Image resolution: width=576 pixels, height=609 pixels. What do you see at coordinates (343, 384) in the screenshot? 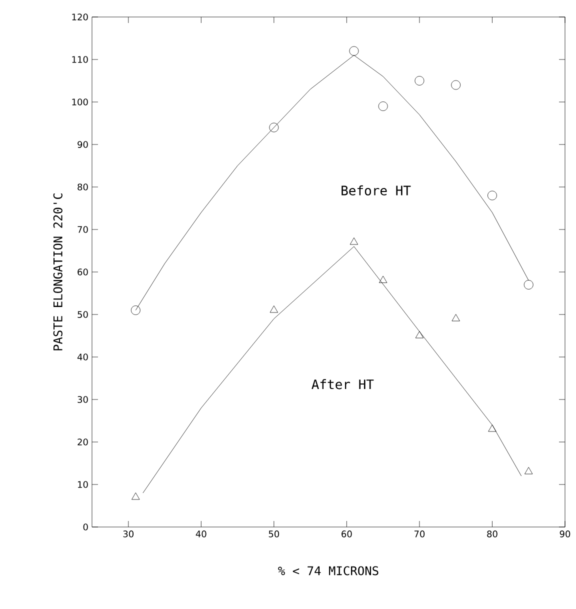
I see `annotation: After HT` at bounding box center [343, 384].